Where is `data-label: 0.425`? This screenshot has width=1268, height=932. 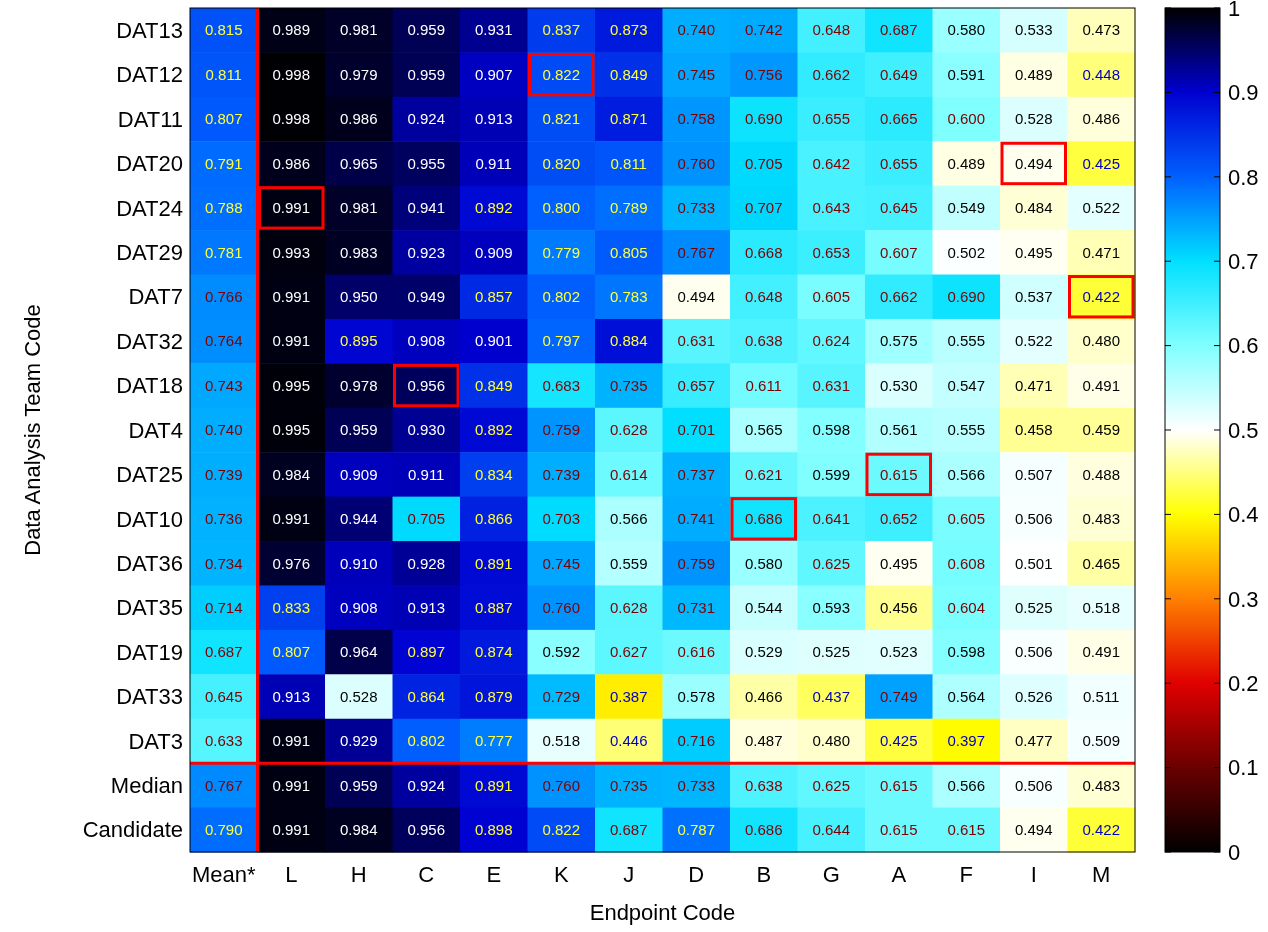
data-label: 0.425 is located at coordinates (898, 741).